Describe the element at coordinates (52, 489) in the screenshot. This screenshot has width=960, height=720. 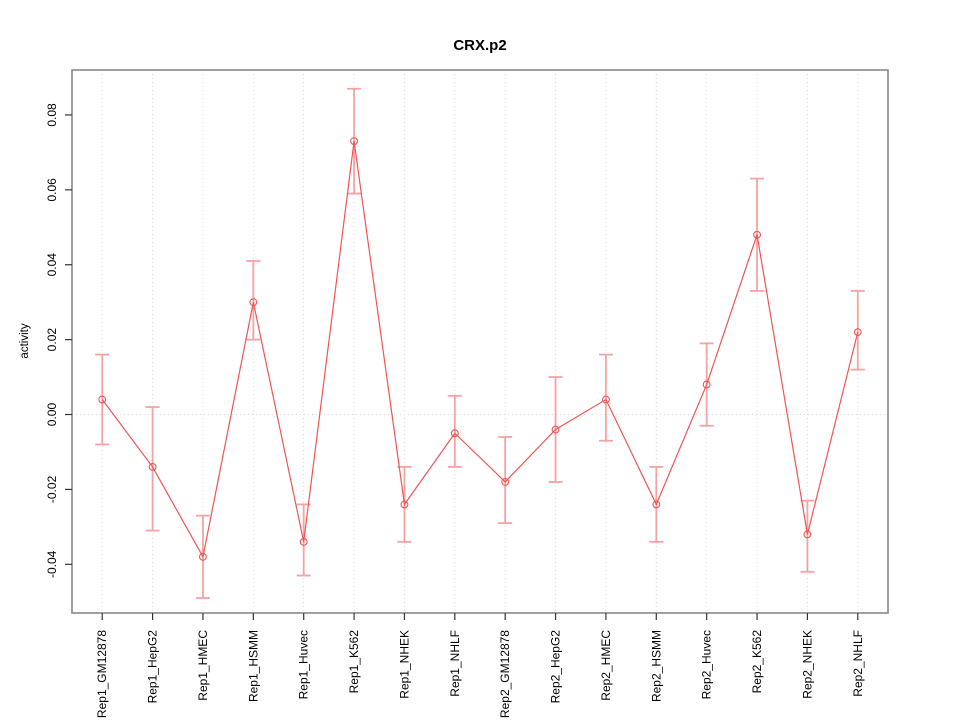
I see `y-tick-label: -0.02` at that location.